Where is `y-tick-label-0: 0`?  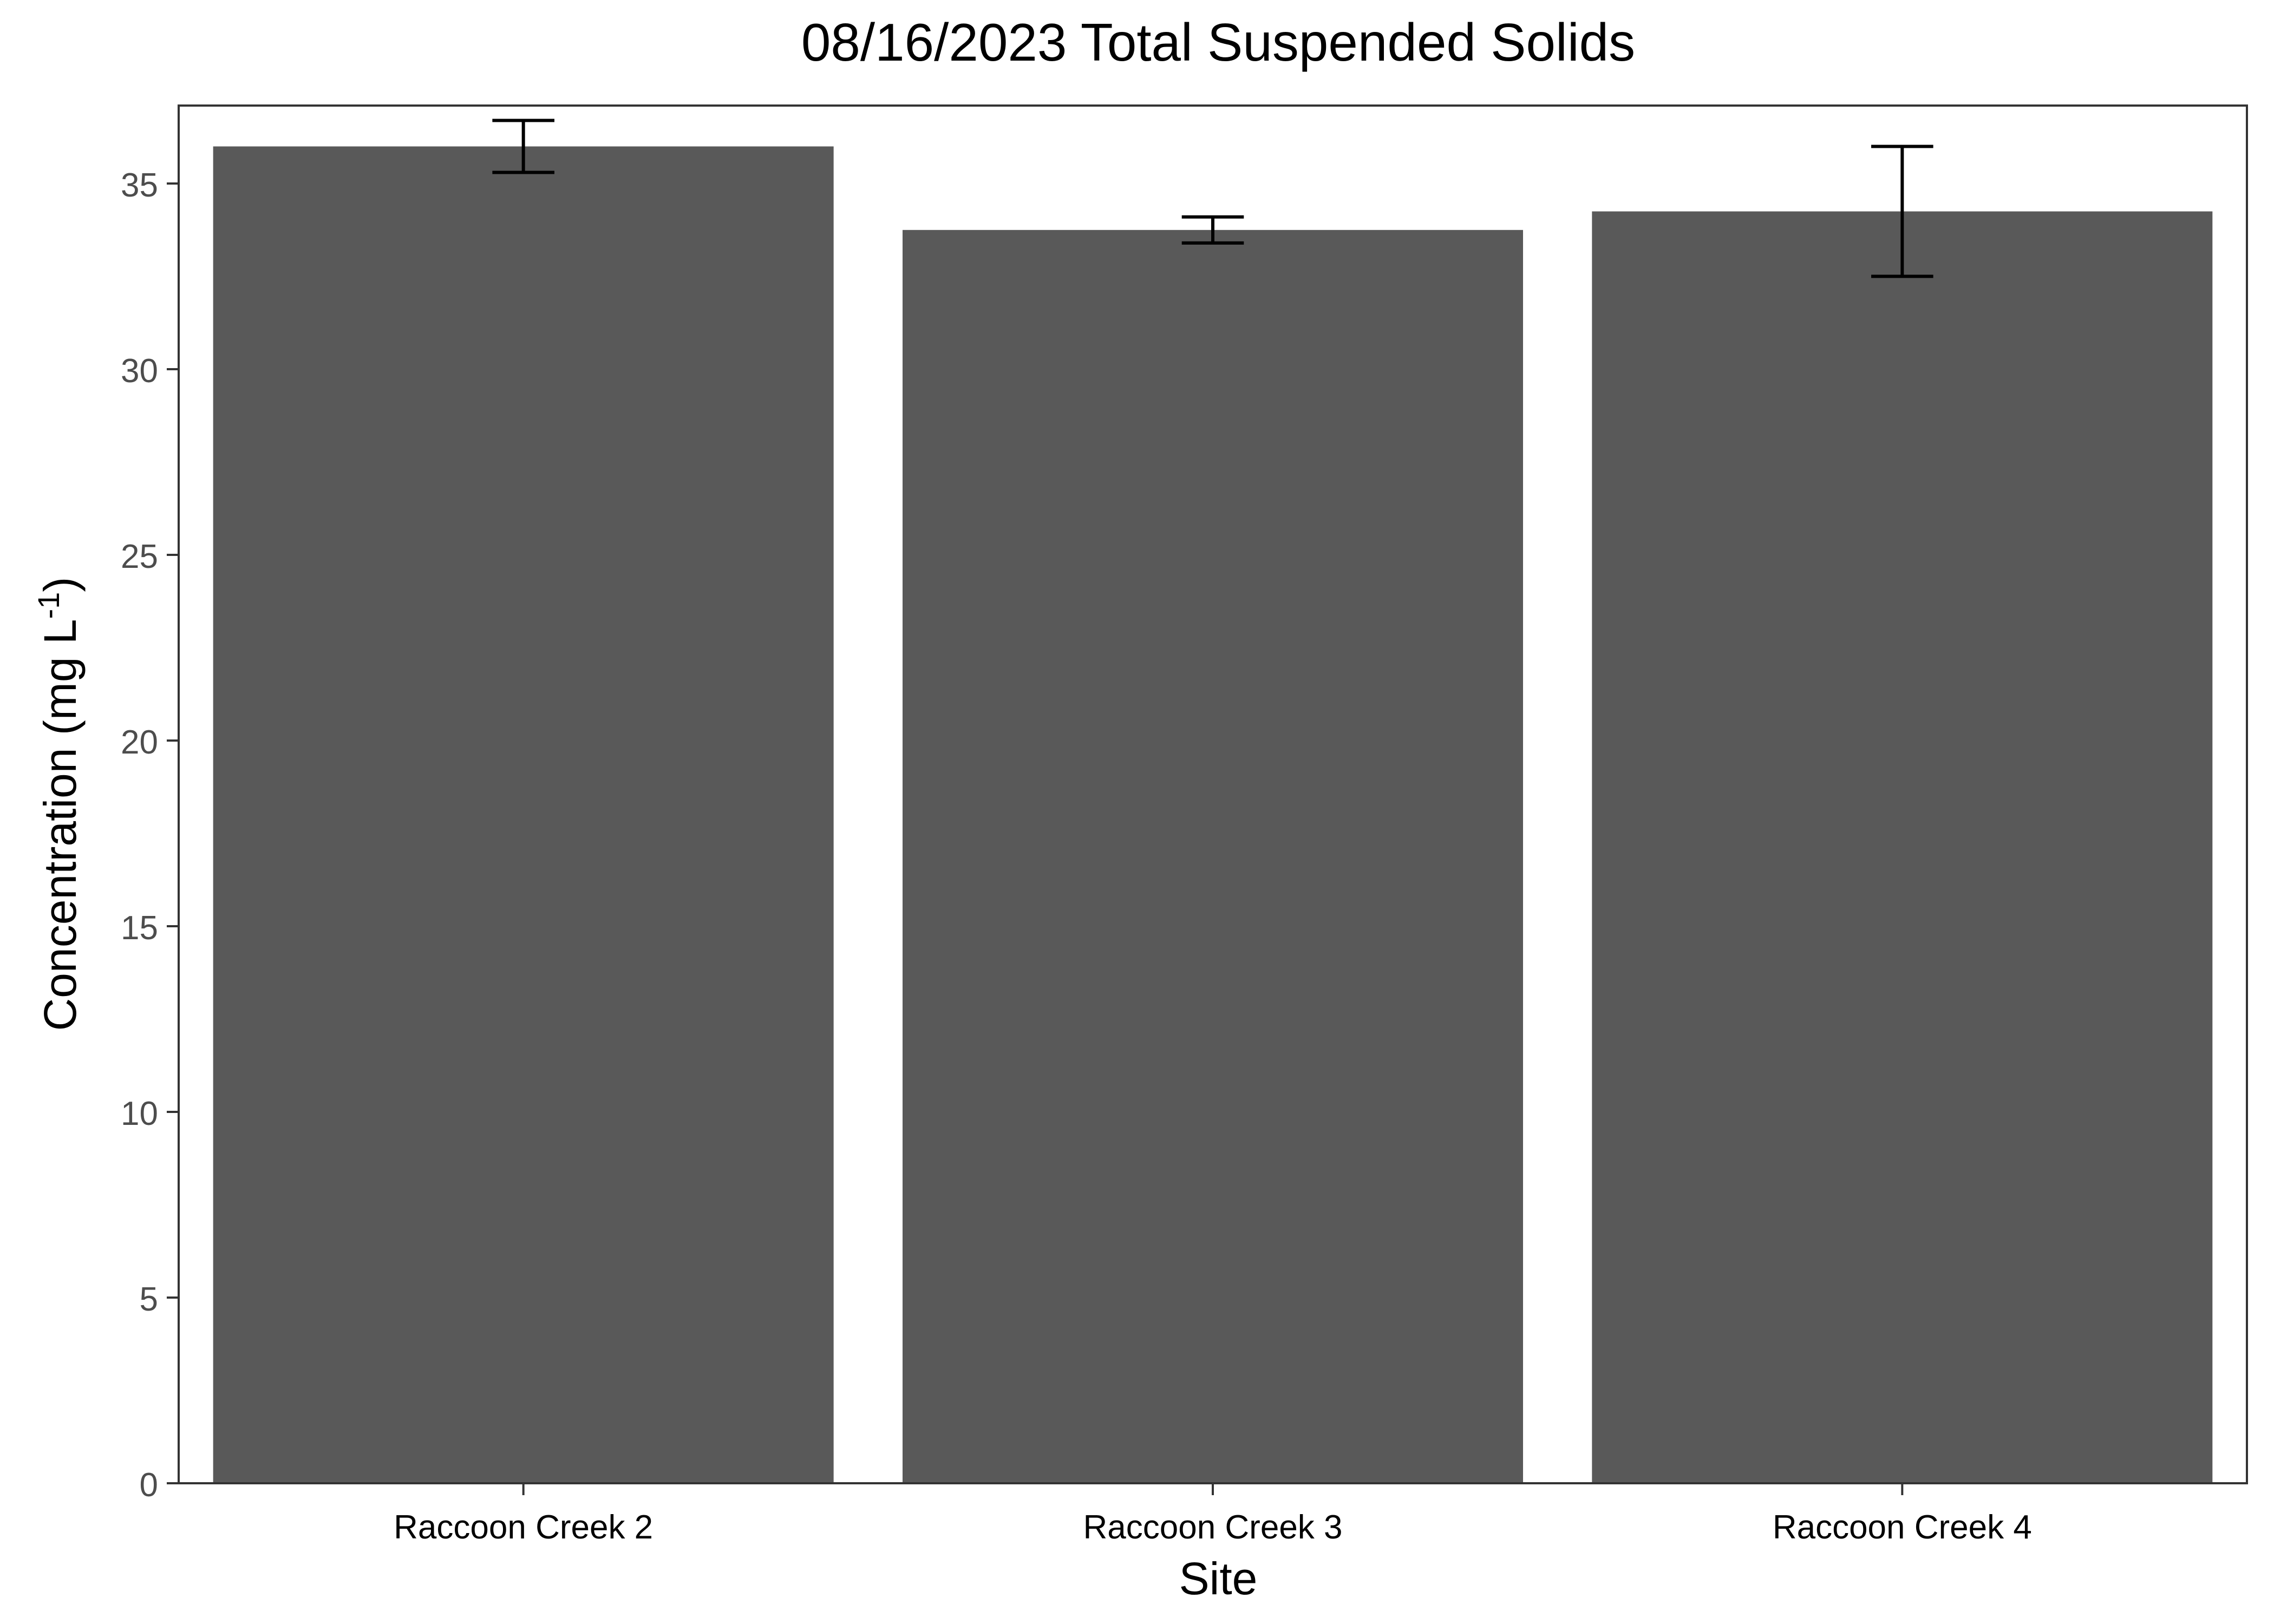
y-tick-label-0: 0 is located at coordinates (149, 1485).